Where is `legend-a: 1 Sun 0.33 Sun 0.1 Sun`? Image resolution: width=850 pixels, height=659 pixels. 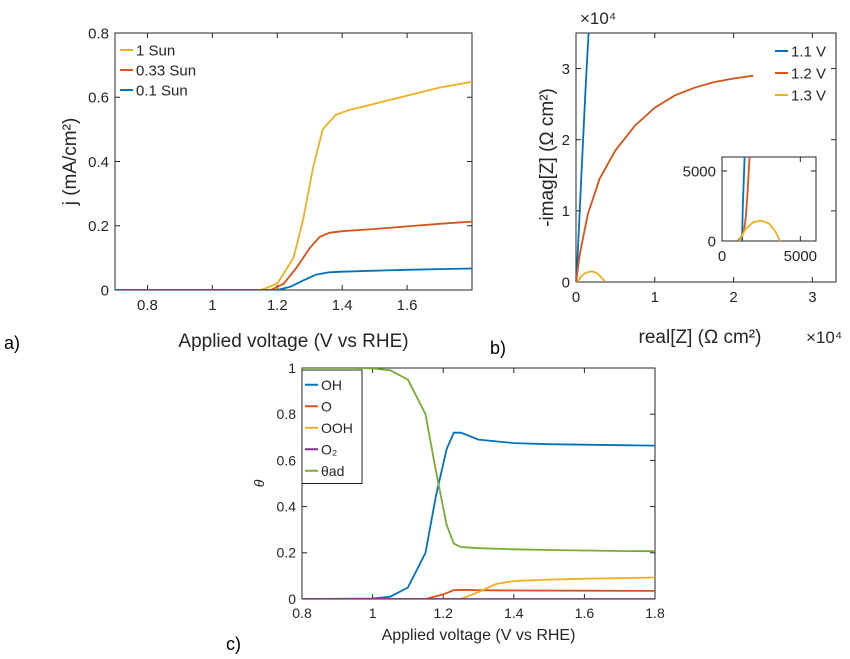
legend-a: 1 Sun 0.33 Sun 0.1 Sun is located at coordinates (158, 70).